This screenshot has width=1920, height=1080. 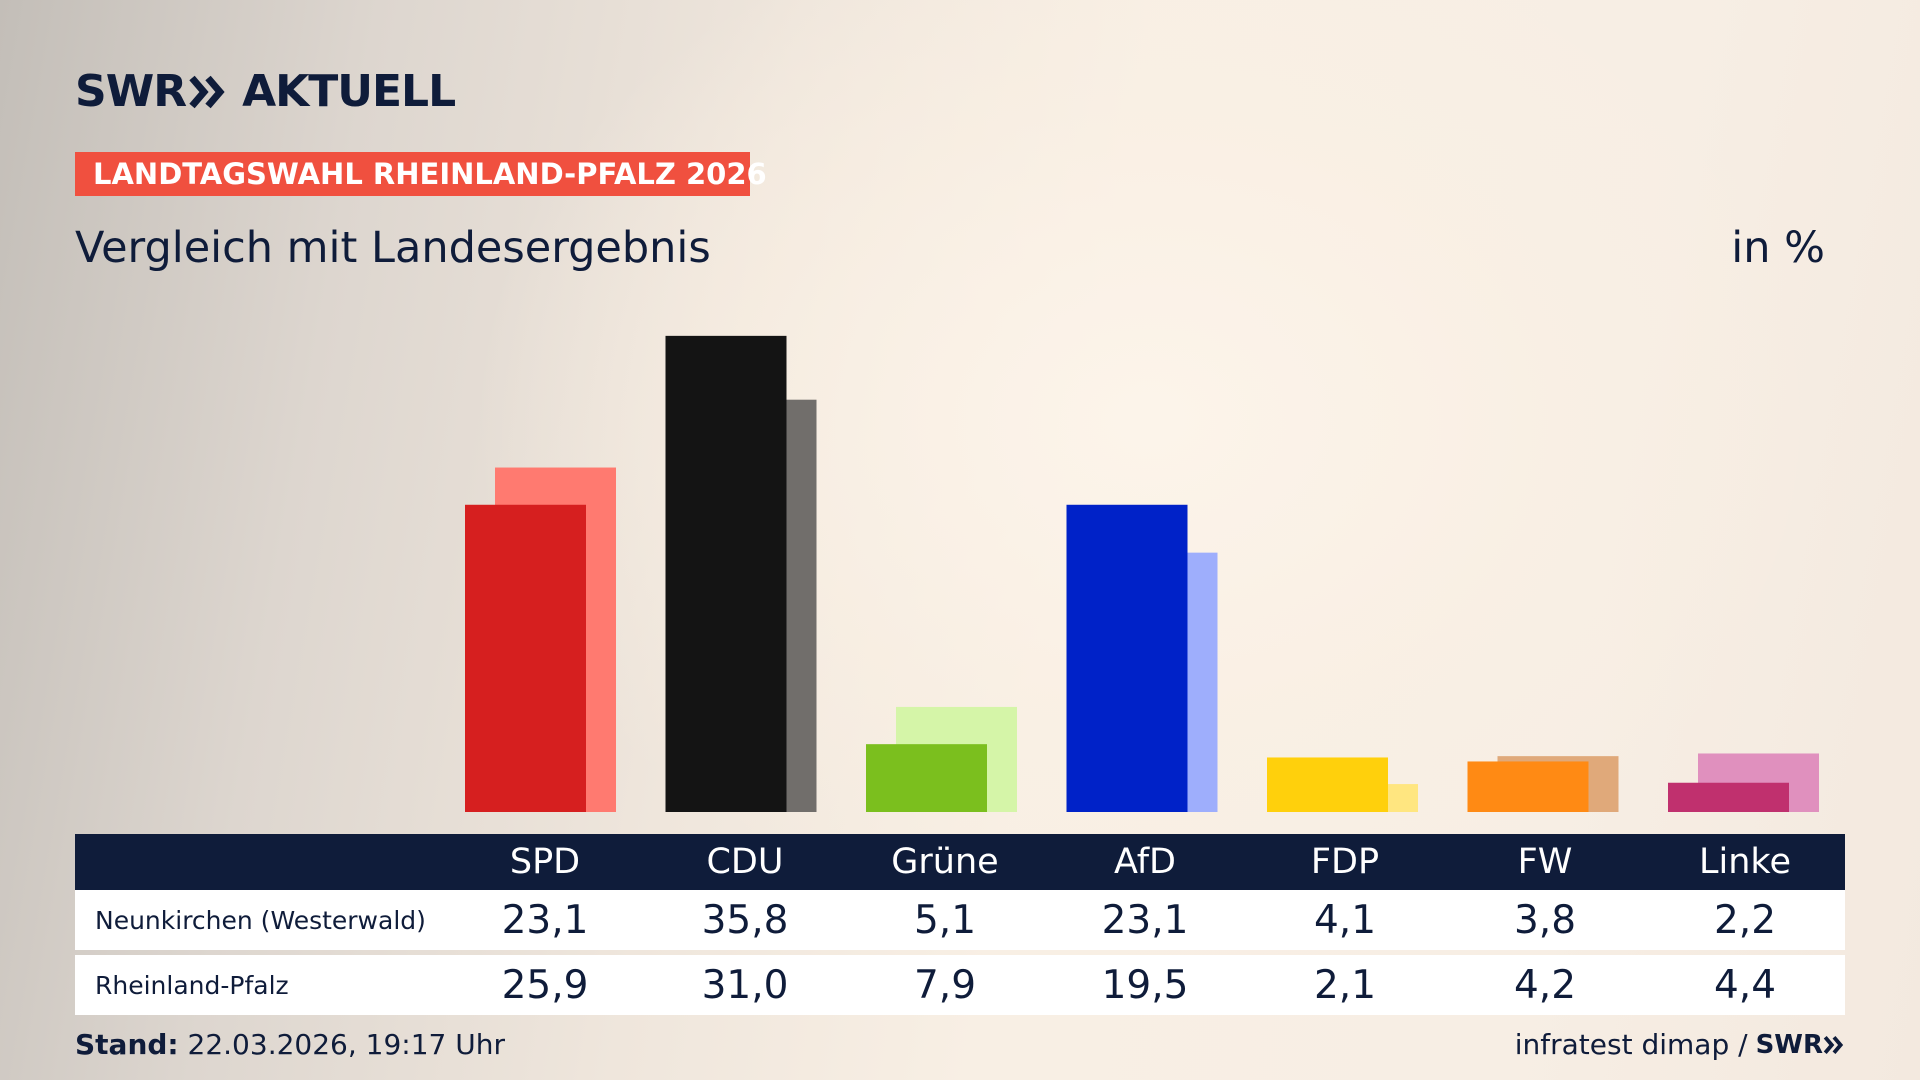 I want to click on value-cell: 4,1, so click(x=1345, y=920).